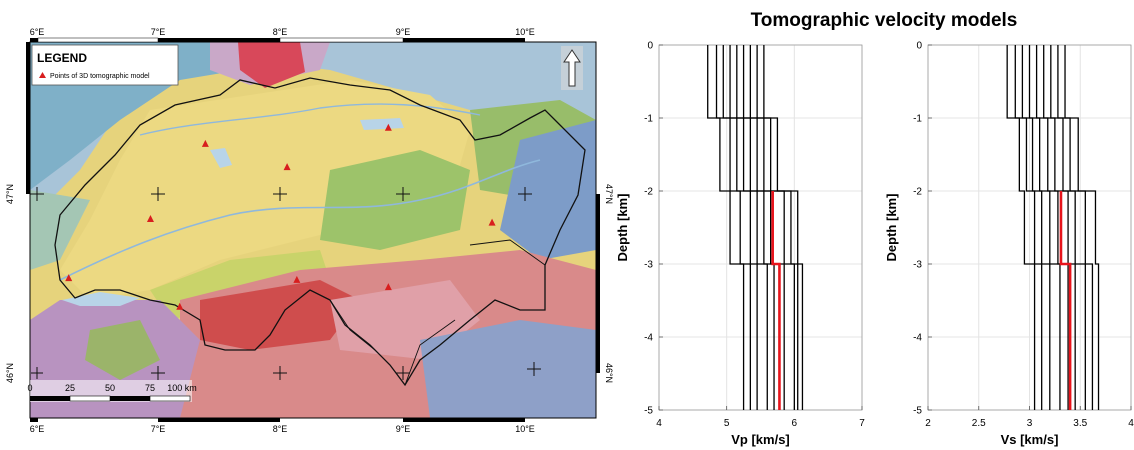  Describe the element at coordinates (795, 423) in the screenshot. I see `vp-xtick-label: 6` at that location.